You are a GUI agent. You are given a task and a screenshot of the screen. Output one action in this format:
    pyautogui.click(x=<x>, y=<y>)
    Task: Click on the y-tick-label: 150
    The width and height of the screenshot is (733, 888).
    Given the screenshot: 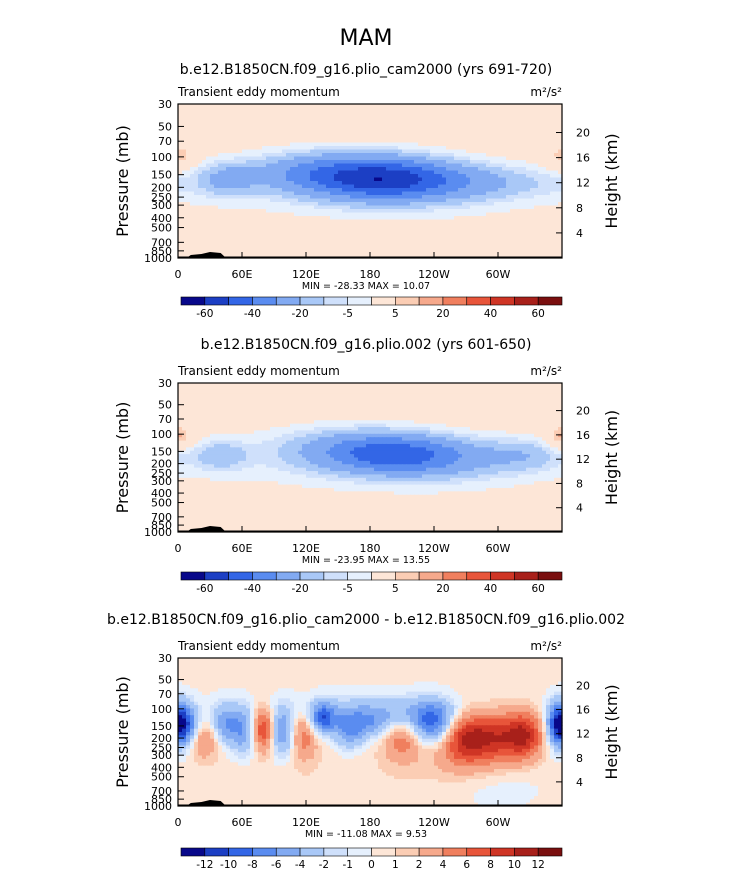 What is the action you would take?
    pyautogui.click(x=161, y=175)
    